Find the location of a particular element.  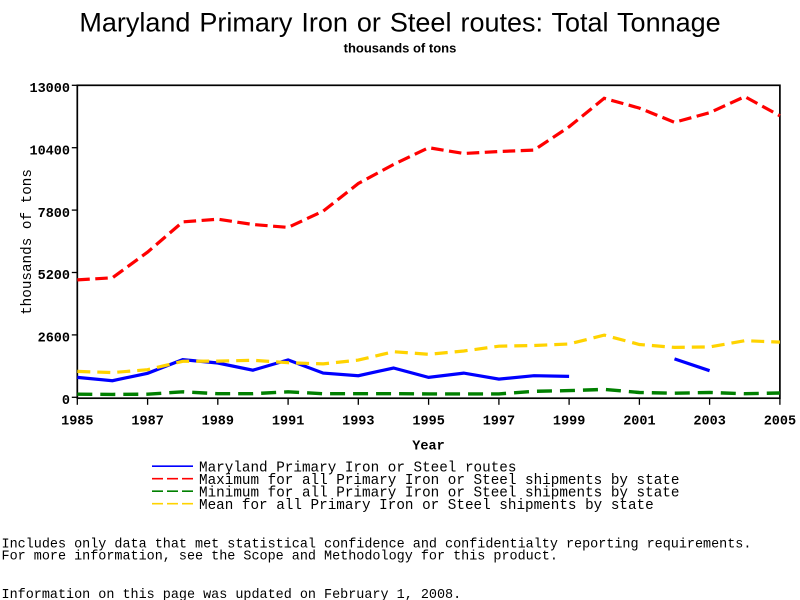

svg-text: 2005 is located at coordinates (780, 422).